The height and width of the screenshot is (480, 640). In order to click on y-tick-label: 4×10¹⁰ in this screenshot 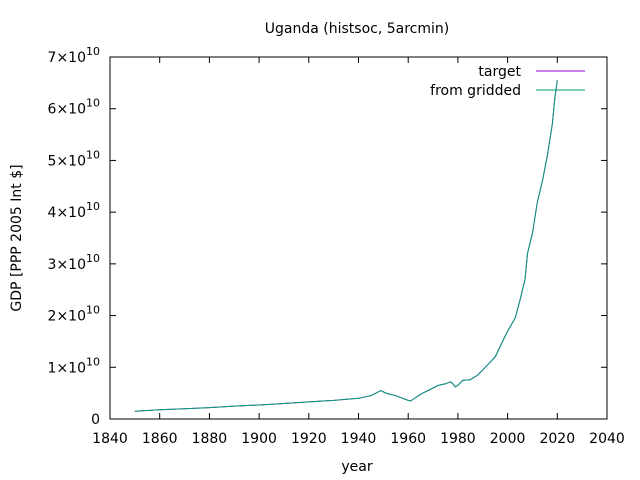, I will do `click(74, 210)`.